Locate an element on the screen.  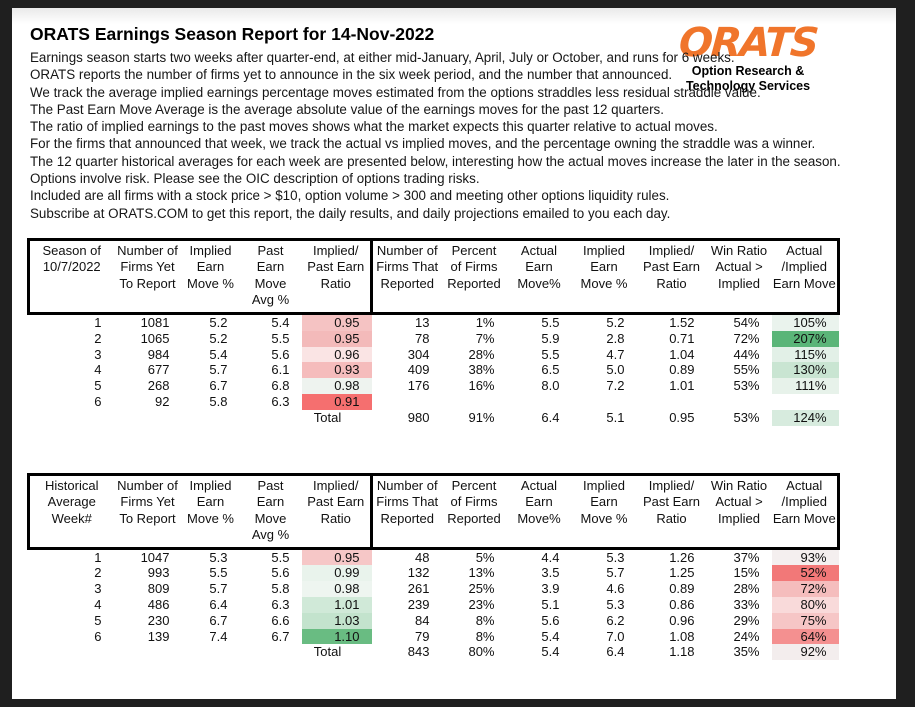
cell: 1.04 is located at coordinates (682, 354).